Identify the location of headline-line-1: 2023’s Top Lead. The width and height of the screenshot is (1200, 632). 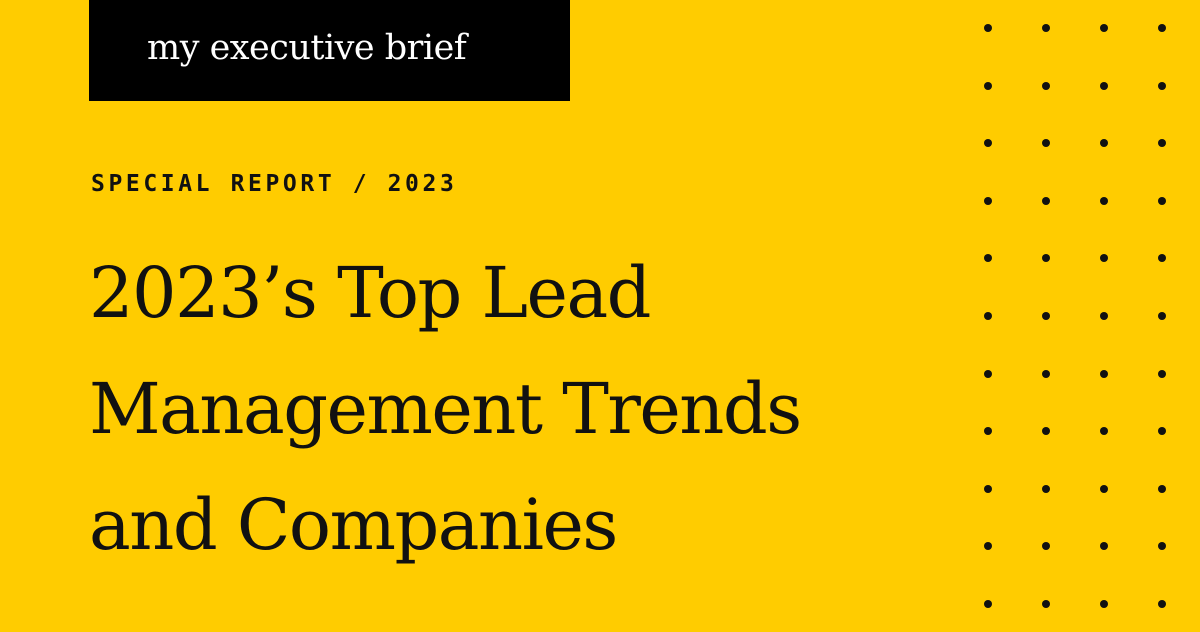
(370, 293).